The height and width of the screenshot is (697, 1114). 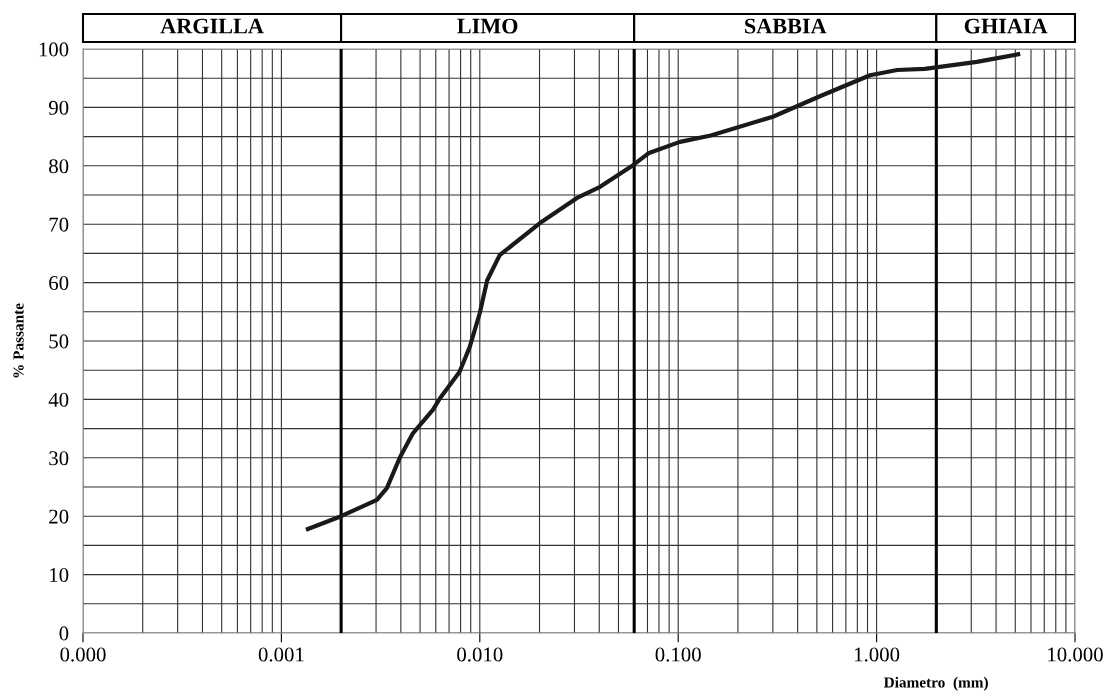 I want to click on y-tick-label: 80, so click(x=59, y=166).